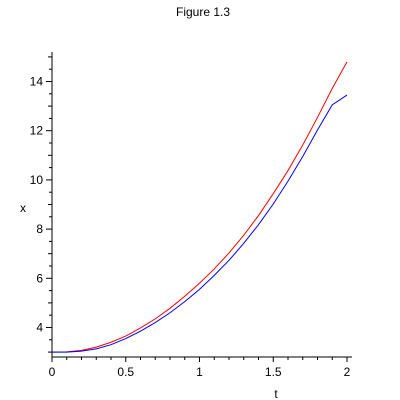 This screenshot has width=400, height=400. What do you see at coordinates (37, 82) in the screenshot?
I see `y-tick-label: 14` at bounding box center [37, 82].